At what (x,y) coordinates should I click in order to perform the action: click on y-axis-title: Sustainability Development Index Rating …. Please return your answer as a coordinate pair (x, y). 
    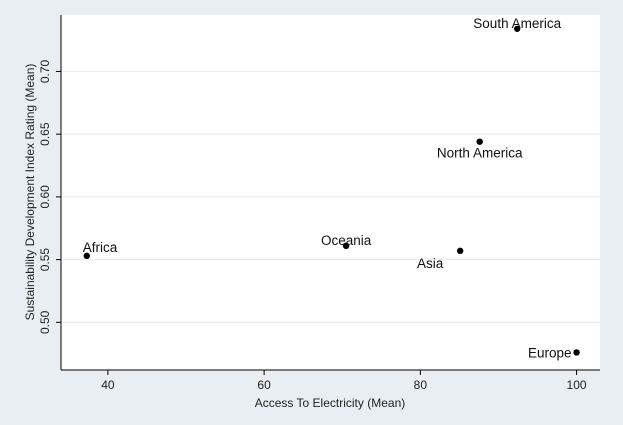
    Looking at the image, I should click on (30, 192).